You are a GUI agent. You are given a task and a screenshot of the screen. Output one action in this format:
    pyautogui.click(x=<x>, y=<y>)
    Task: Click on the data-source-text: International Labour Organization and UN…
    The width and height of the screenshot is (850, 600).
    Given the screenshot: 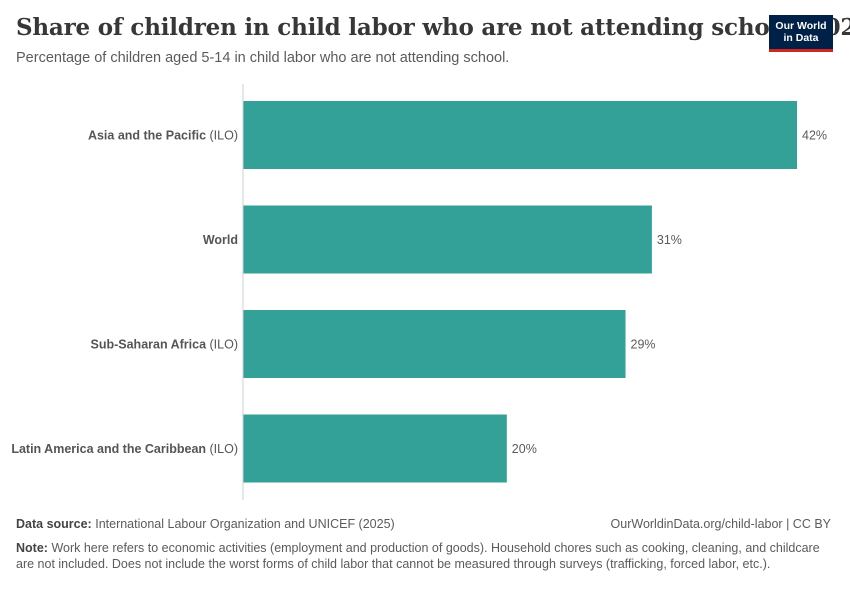 What is the action you would take?
    pyautogui.click(x=245, y=524)
    